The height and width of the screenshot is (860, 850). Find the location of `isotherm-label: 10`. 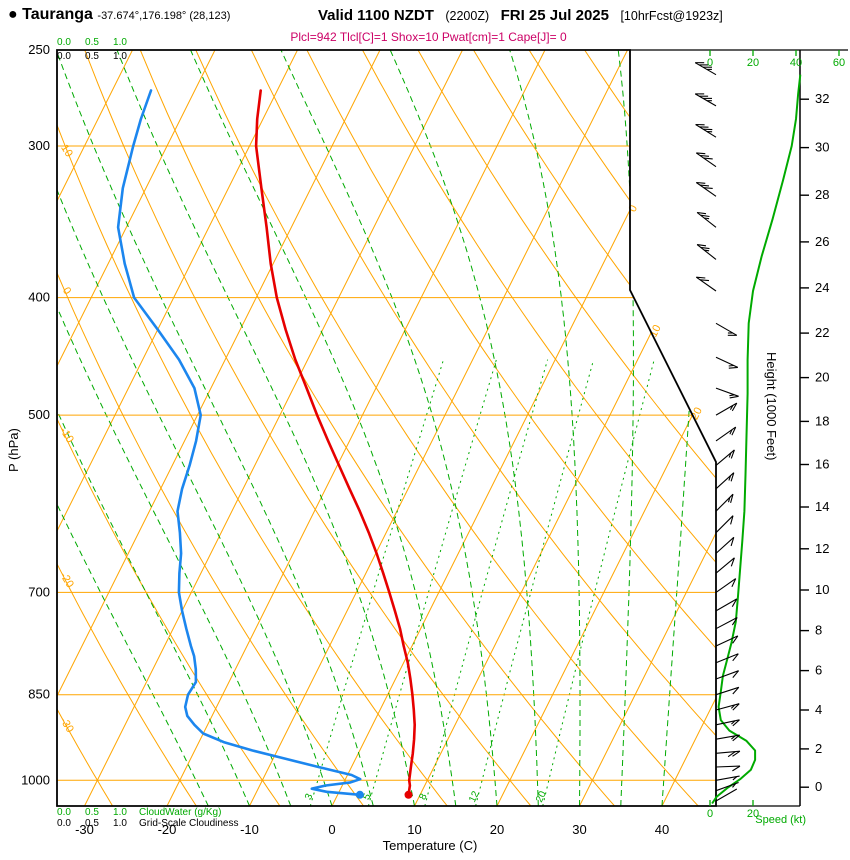

isotherm-label: 10 is located at coordinates (656, 331).